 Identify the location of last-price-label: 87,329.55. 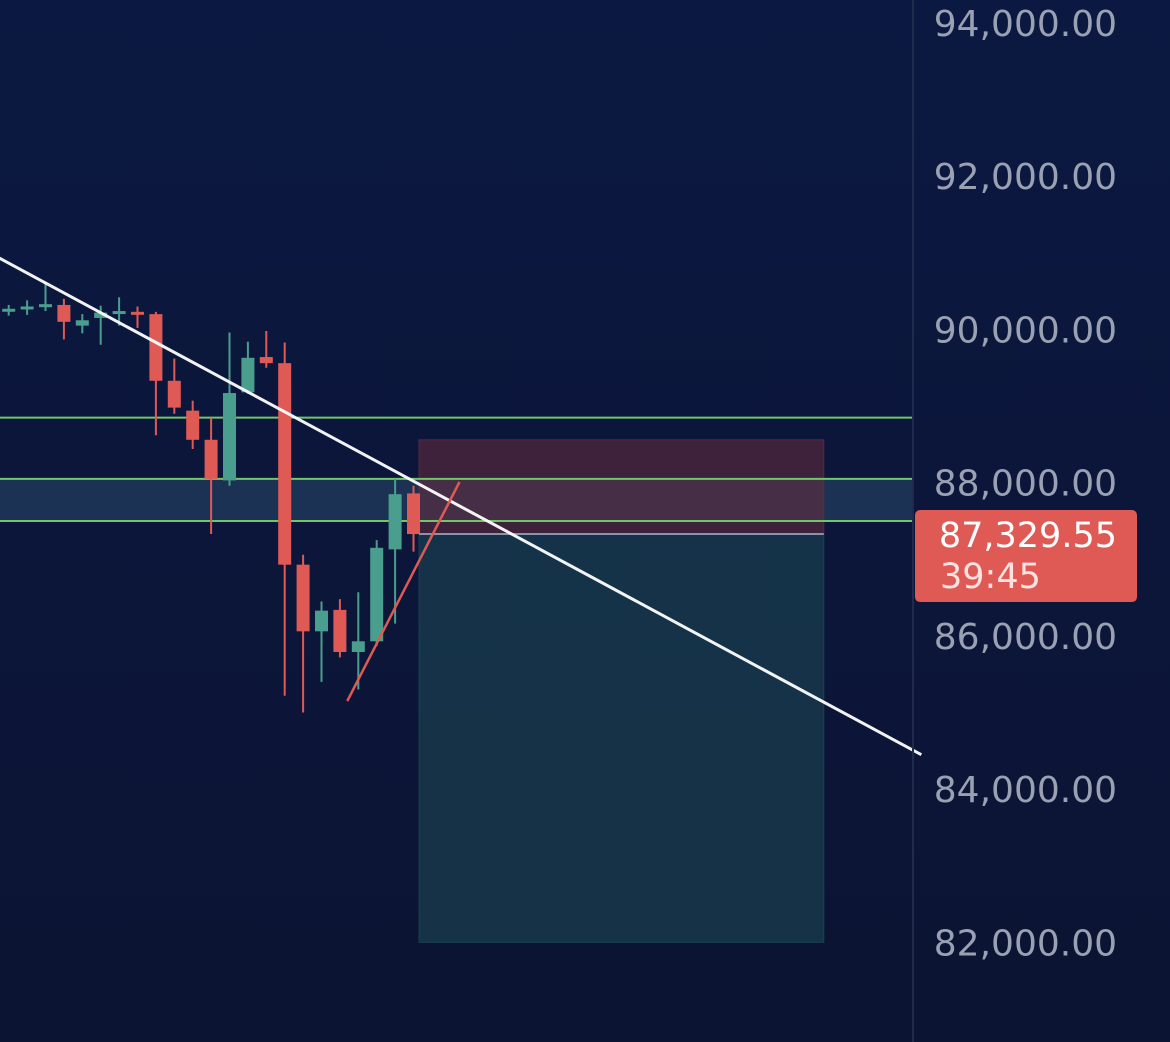
(1028, 536).